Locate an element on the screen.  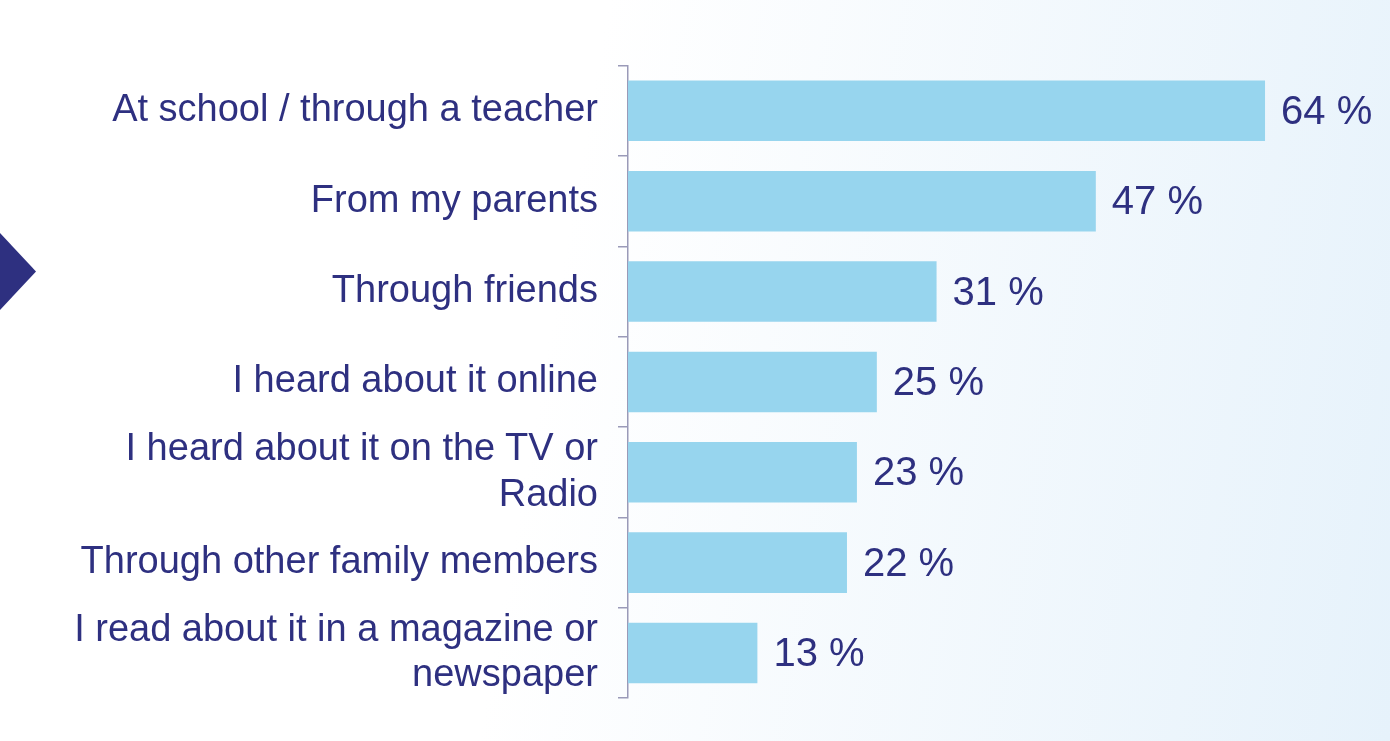
y-tick-label: At school / through a teacher is located at coordinates (355, 108).